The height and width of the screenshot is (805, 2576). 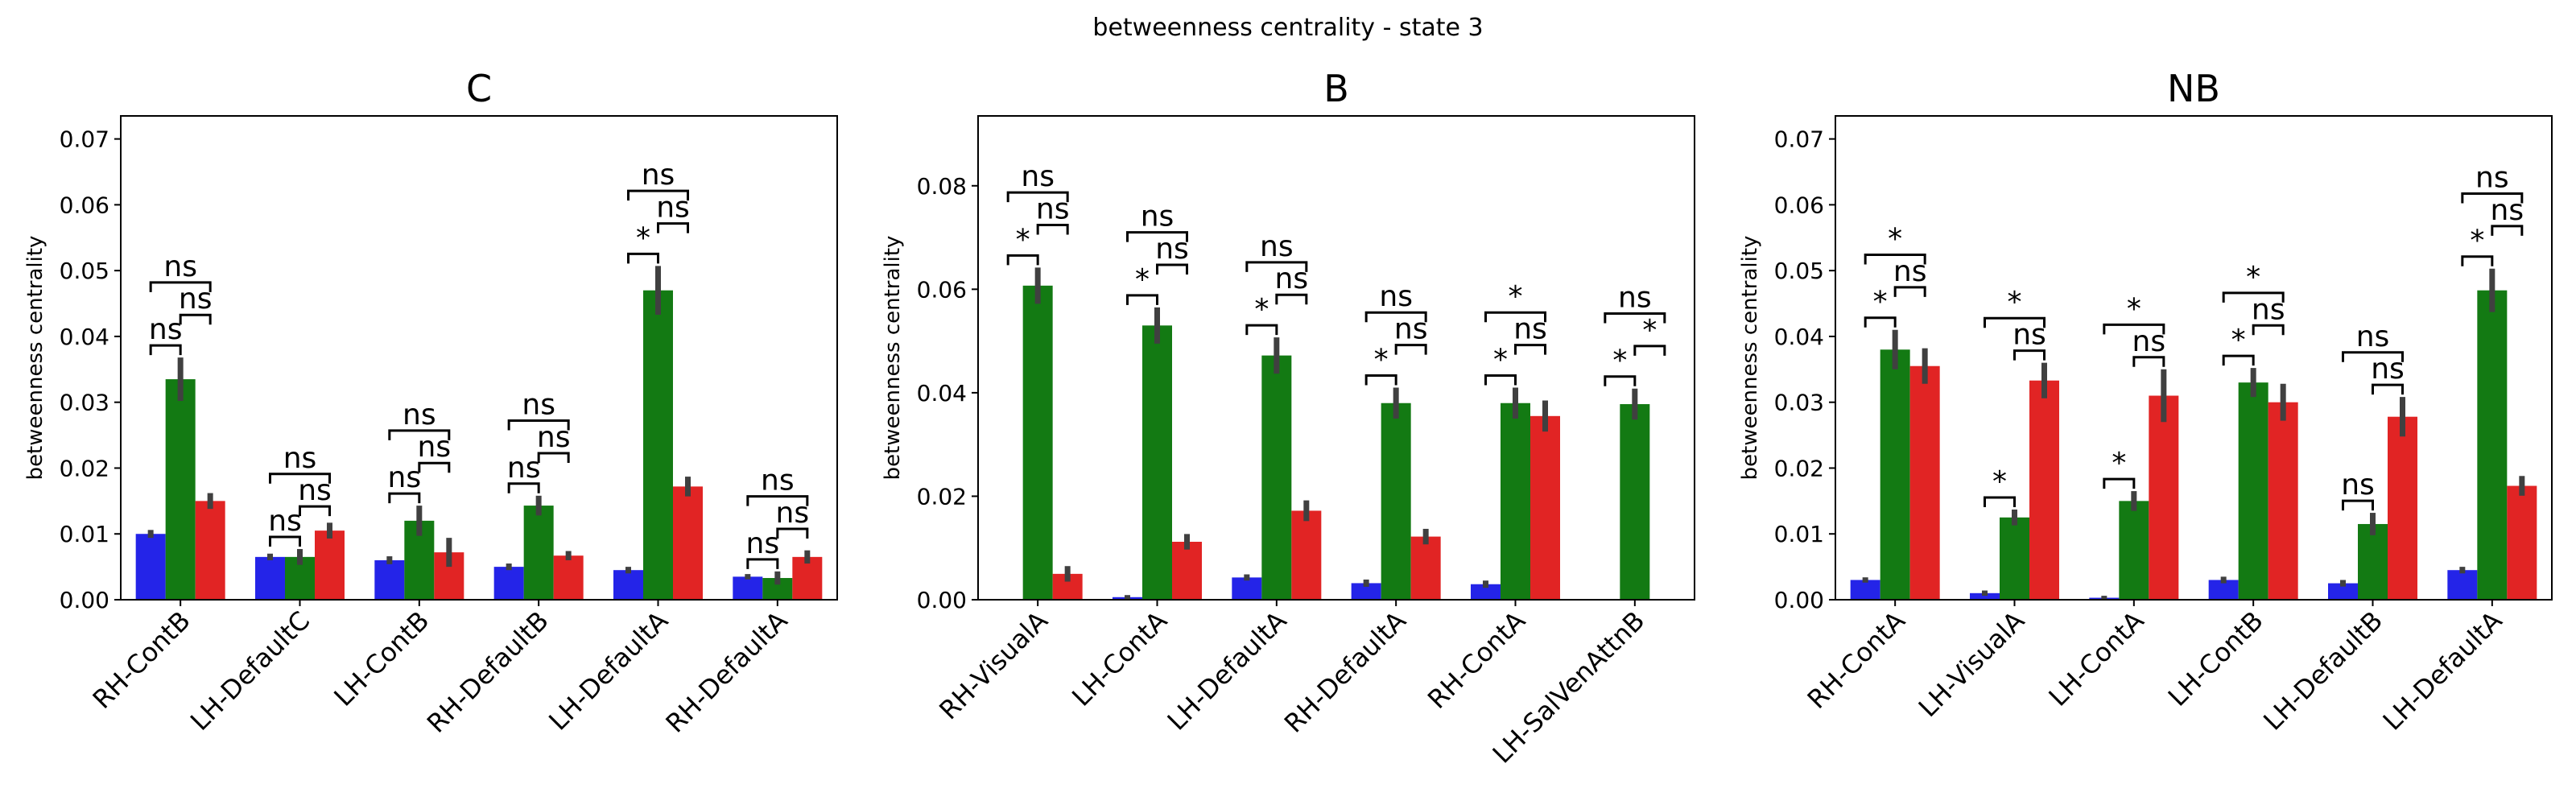 I want to click on x-tick-label: LH-VisualA, so click(x=1971, y=664).